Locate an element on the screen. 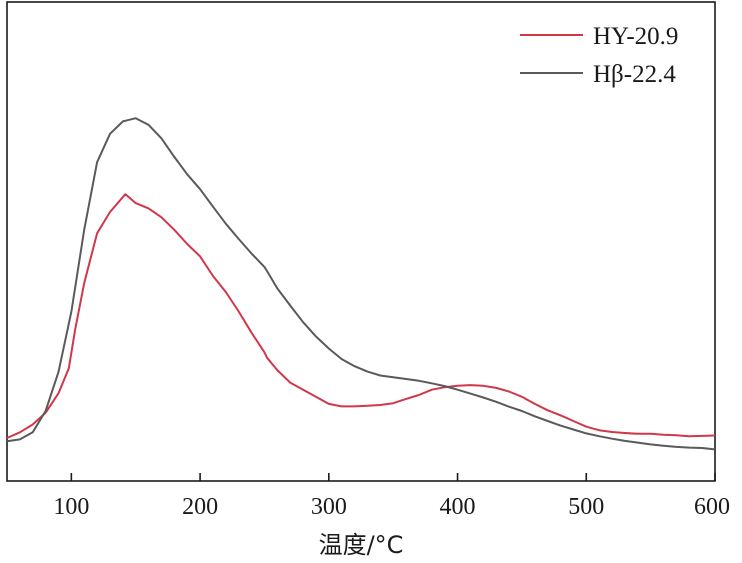 The image size is (742, 563). legend-label-hbeta: Hβ-22.4 is located at coordinates (634, 74).